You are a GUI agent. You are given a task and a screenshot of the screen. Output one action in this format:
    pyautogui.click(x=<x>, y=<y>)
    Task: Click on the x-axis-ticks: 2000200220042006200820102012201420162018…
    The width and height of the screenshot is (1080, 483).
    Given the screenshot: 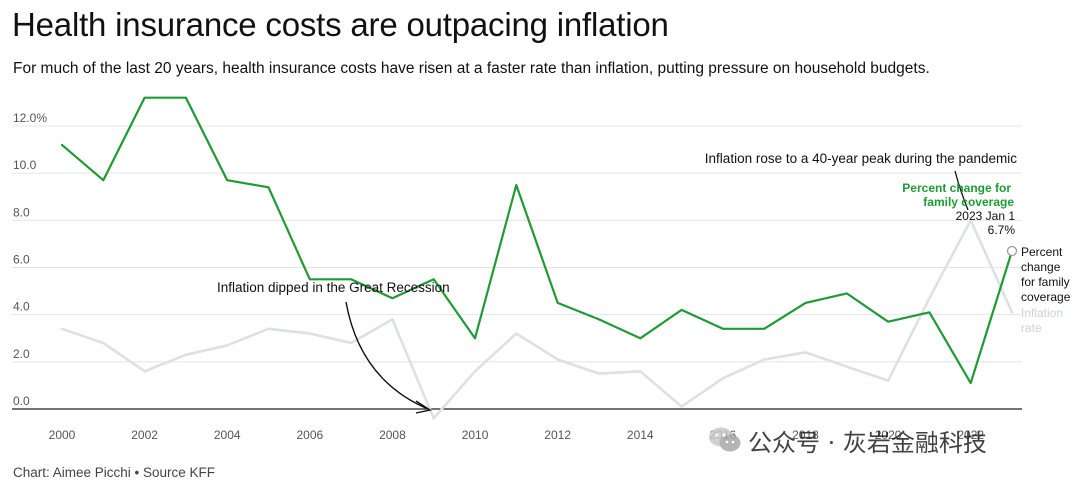 What is the action you would take?
    pyautogui.click(x=517, y=435)
    